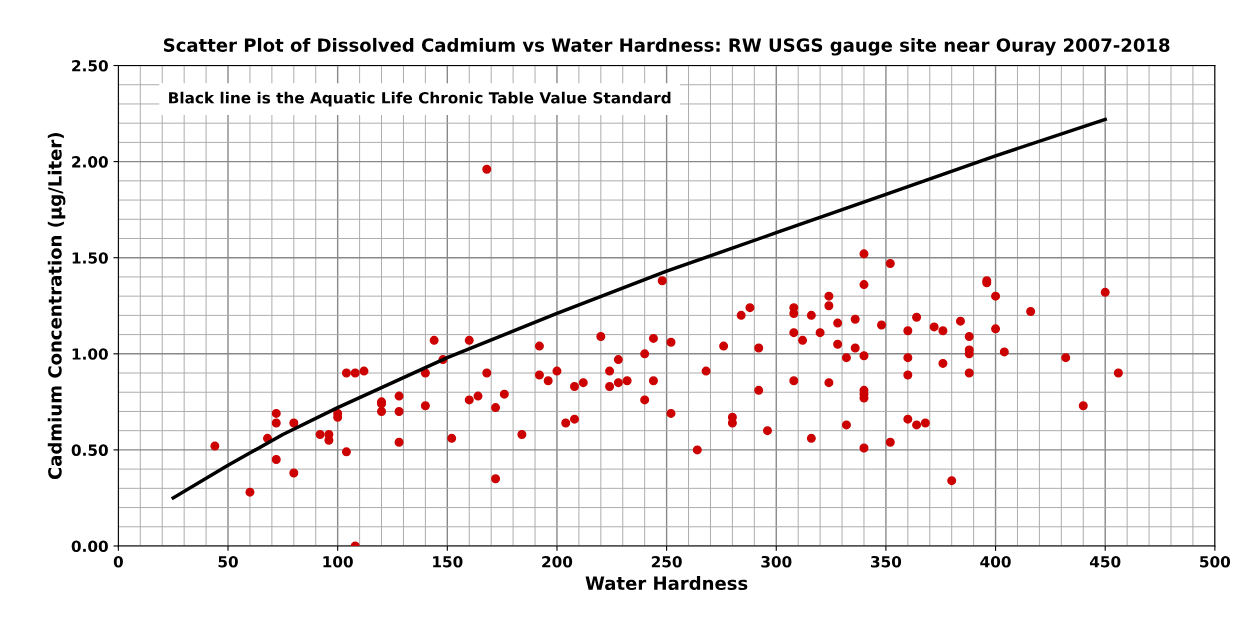  Describe the element at coordinates (89, 546) in the screenshot. I see `y-tick-label: 0.00` at that location.